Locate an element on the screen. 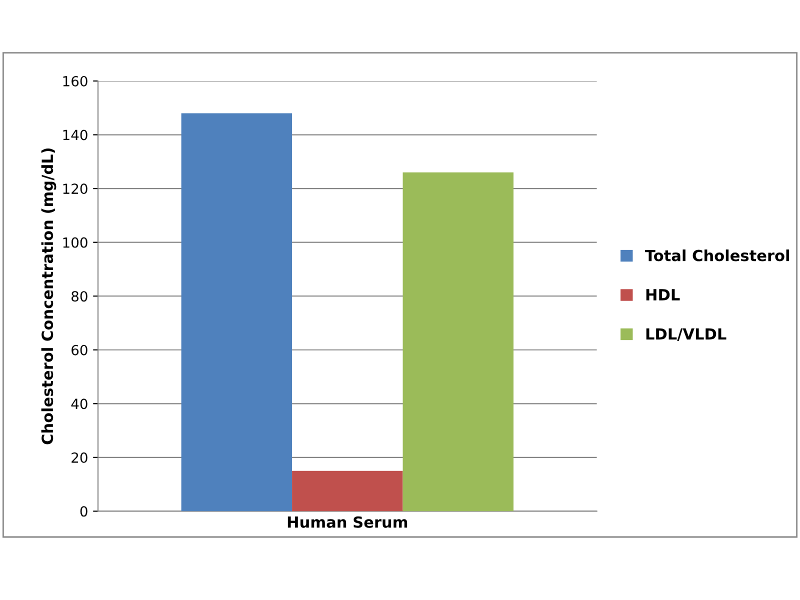  y-tick-label: 40 is located at coordinates (79, 404).